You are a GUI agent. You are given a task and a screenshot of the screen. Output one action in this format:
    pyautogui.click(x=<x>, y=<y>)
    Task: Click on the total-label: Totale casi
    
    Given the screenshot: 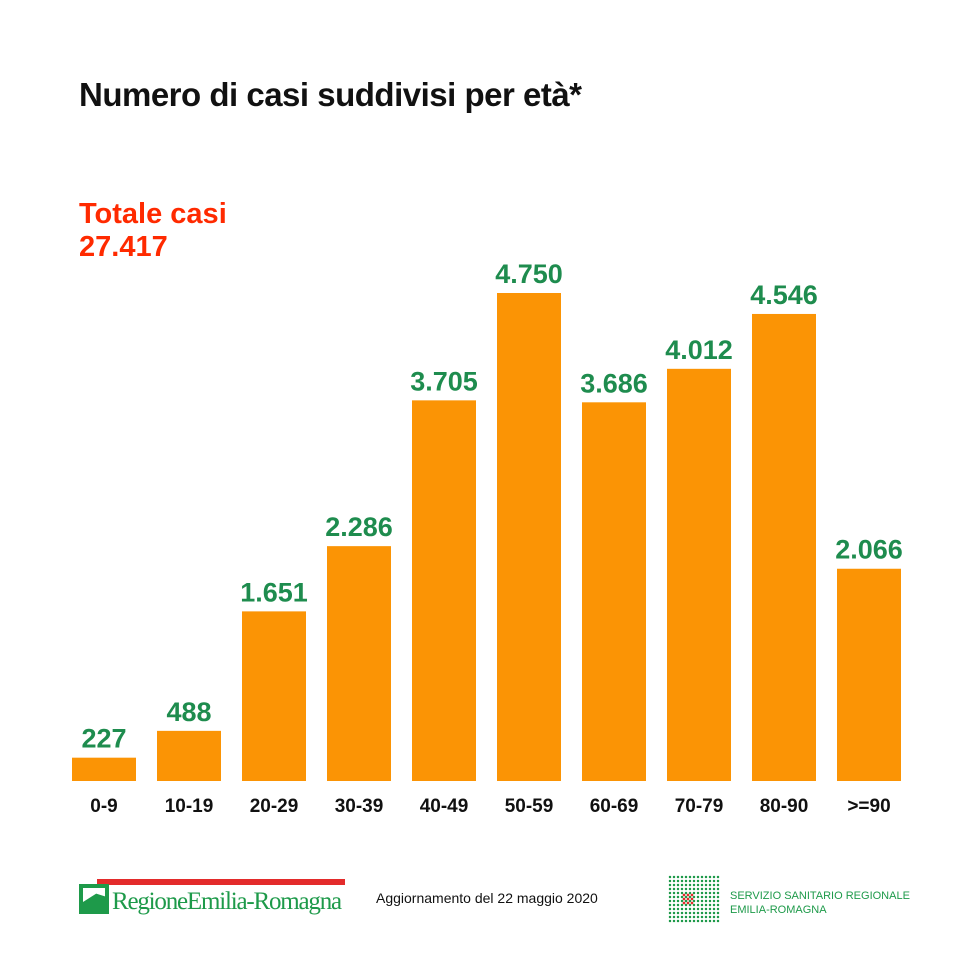 What is the action you would take?
    pyautogui.click(x=153, y=214)
    